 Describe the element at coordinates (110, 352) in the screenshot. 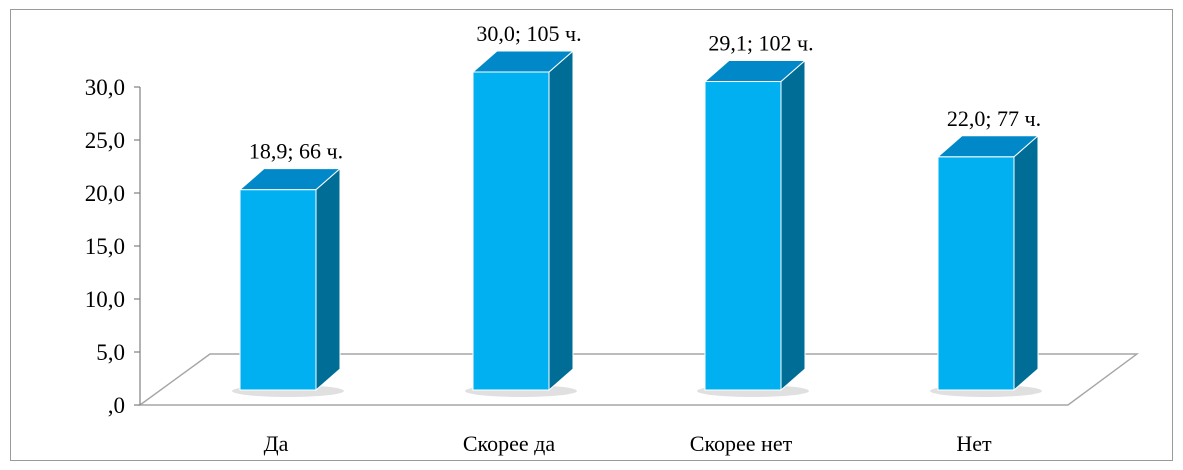

I see `y-tick-label: 5,0` at that location.